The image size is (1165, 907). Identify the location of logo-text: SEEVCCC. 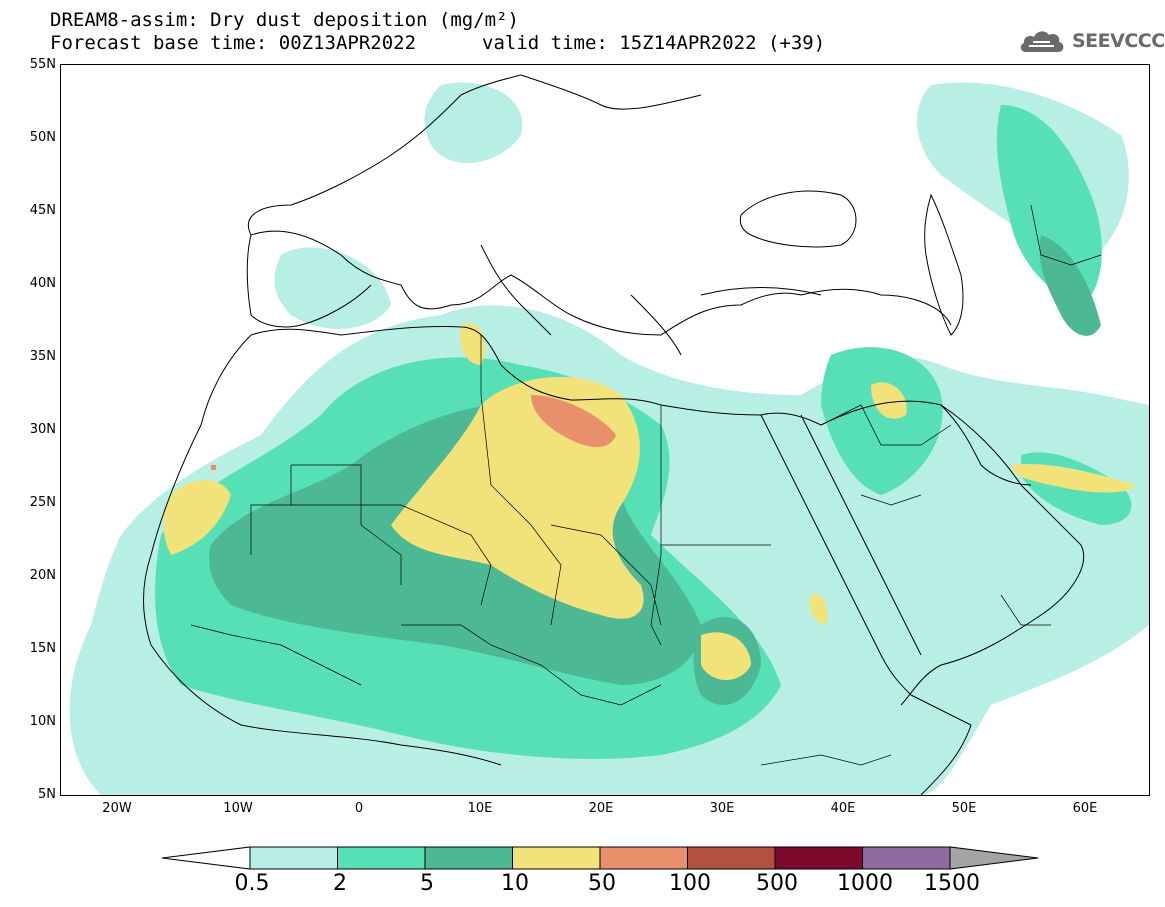
(1118, 41).